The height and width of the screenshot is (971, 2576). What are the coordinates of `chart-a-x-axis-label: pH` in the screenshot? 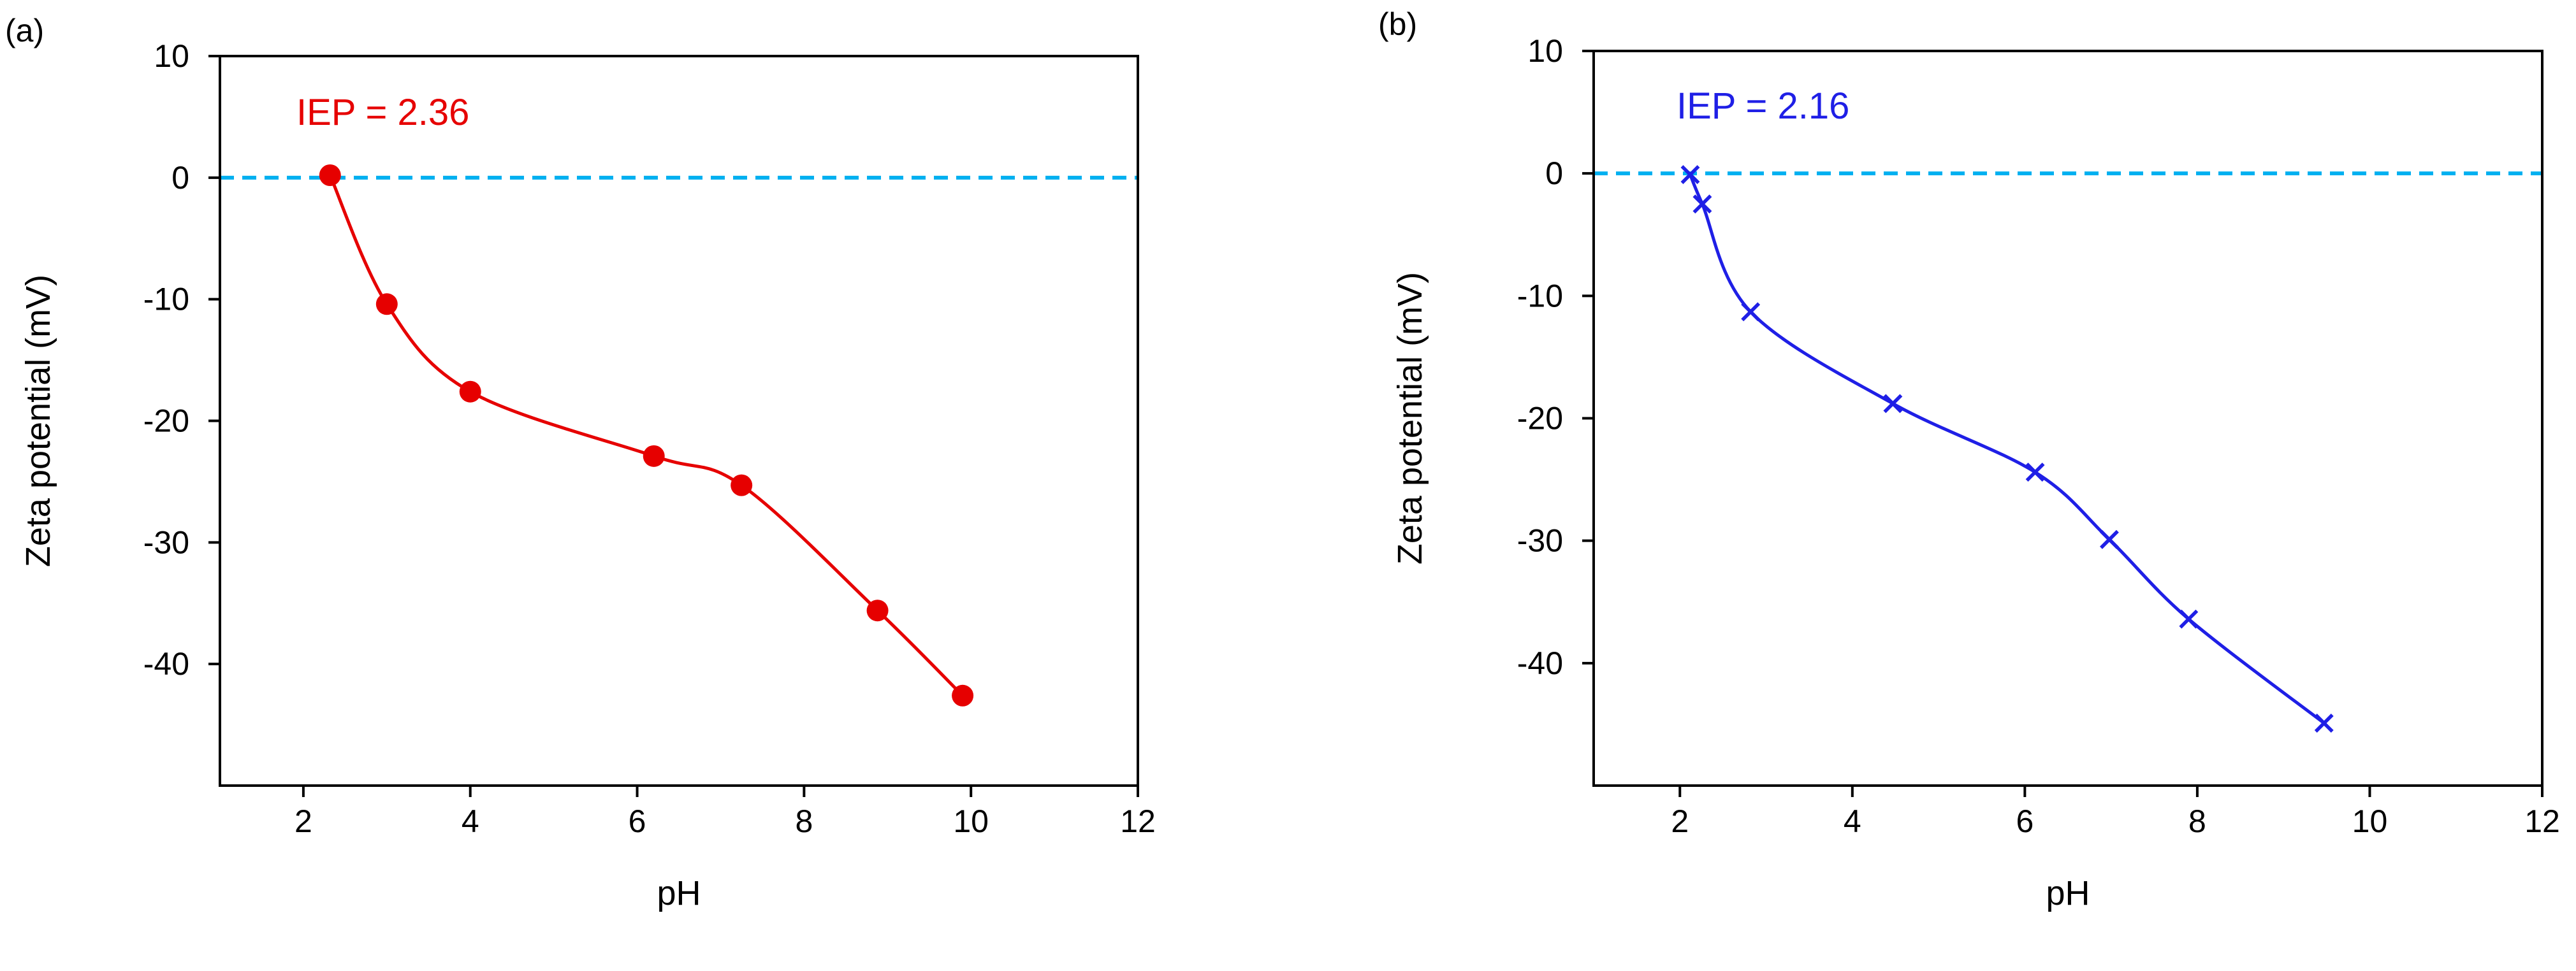 It's located at (679, 893).